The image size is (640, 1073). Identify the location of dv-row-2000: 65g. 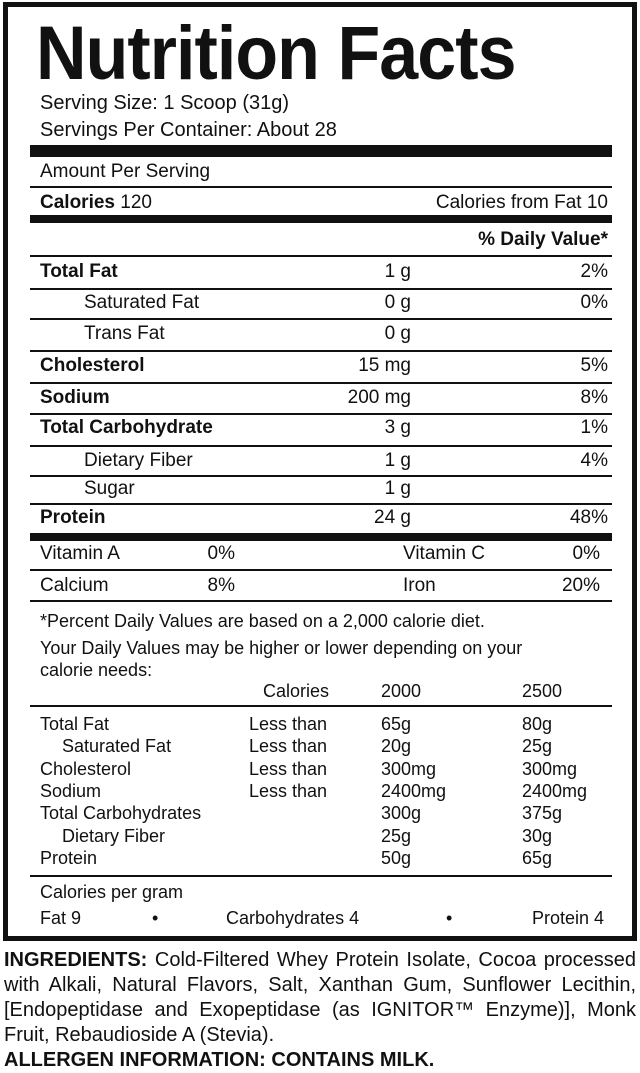
(396, 724).